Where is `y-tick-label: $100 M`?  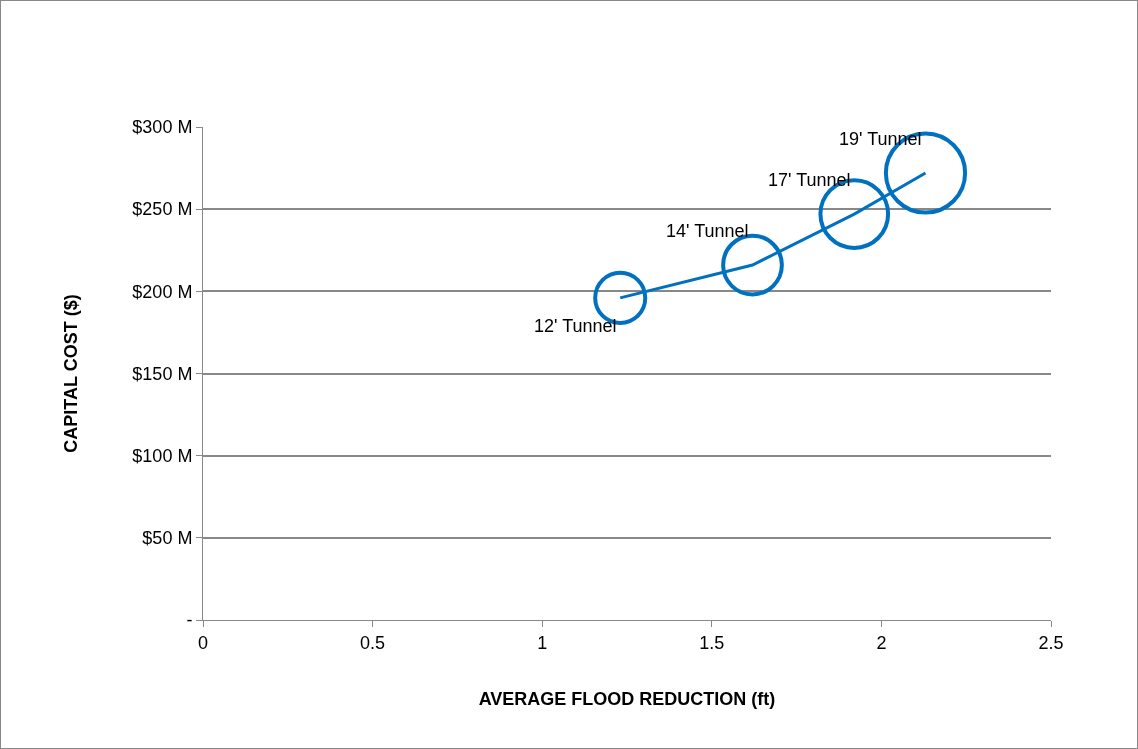 y-tick-label: $100 M is located at coordinates (162, 455).